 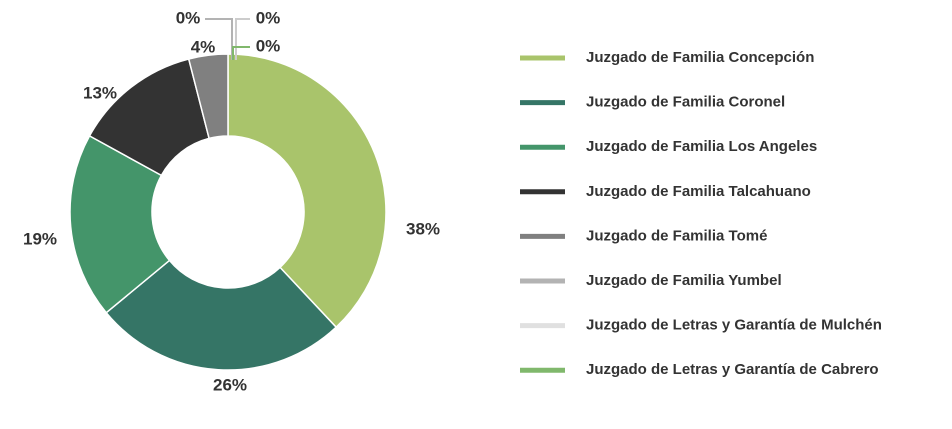 I want to click on data-label: 4%, so click(x=203, y=46).